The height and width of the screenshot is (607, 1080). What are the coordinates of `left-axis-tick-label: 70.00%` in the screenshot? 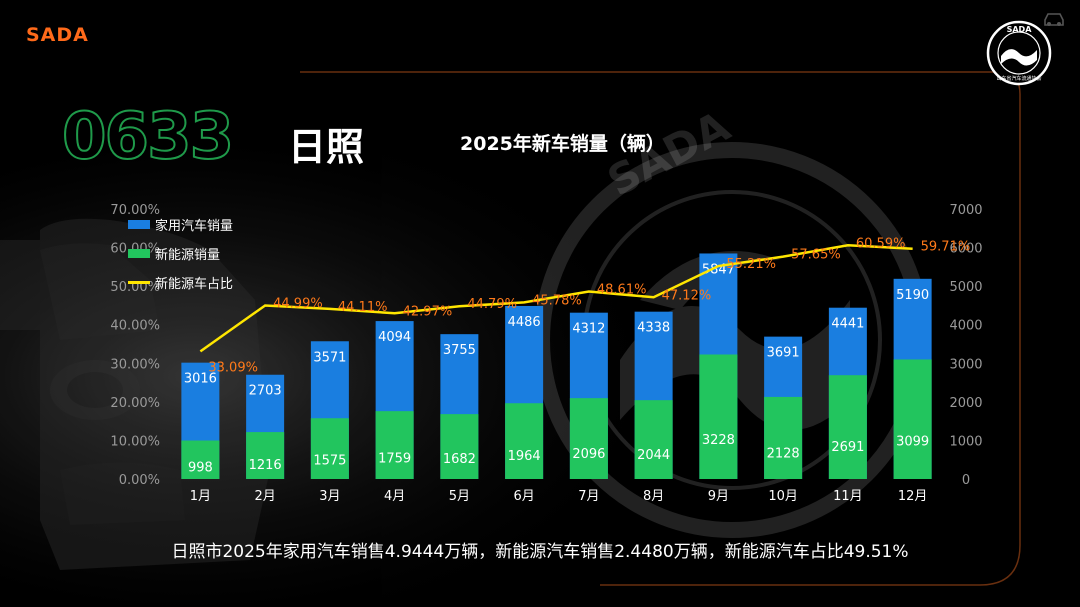 It's located at (135, 210).